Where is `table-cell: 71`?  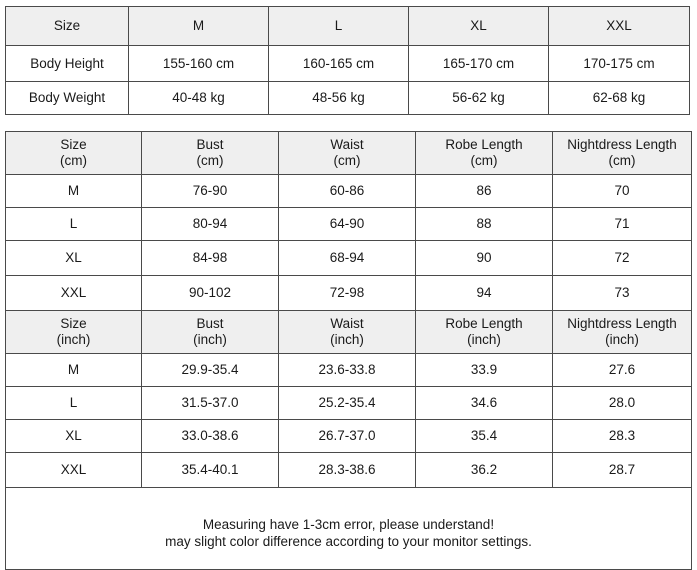
table-cell: 71 is located at coordinates (622, 224).